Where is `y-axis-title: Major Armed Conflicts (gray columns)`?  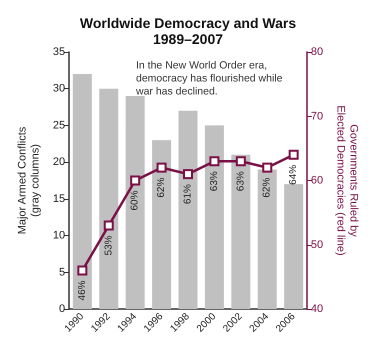 y-axis-title: Major Armed Conflicts (gray columns) is located at coordinates (29, 180).